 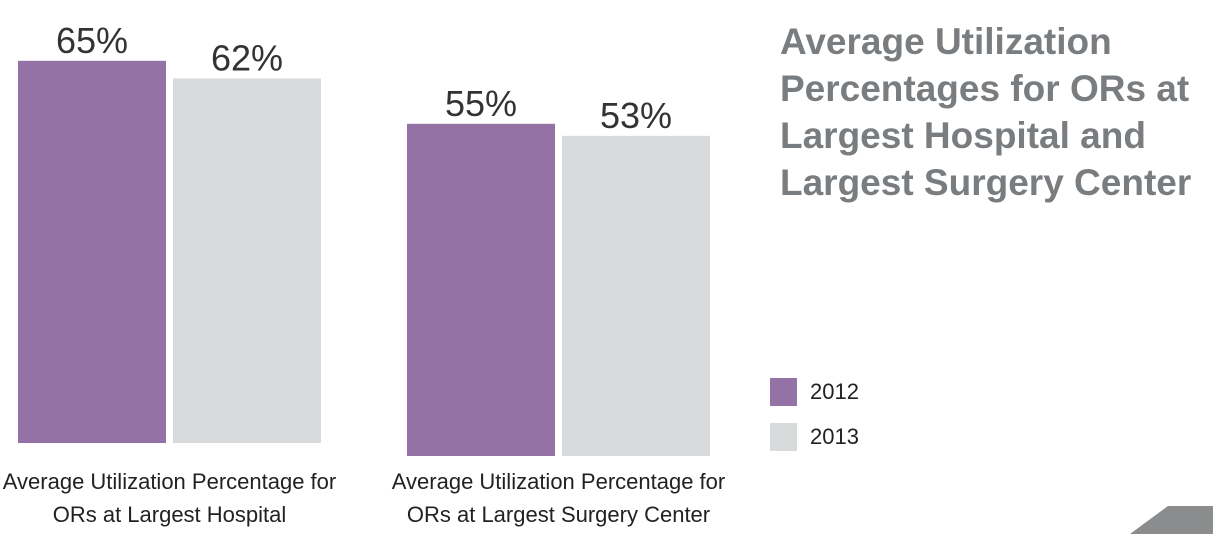 What do you see at coordinates (481, 103) in the screenshot?
I see `value-label: 55%` at bounding box center [481, 103].